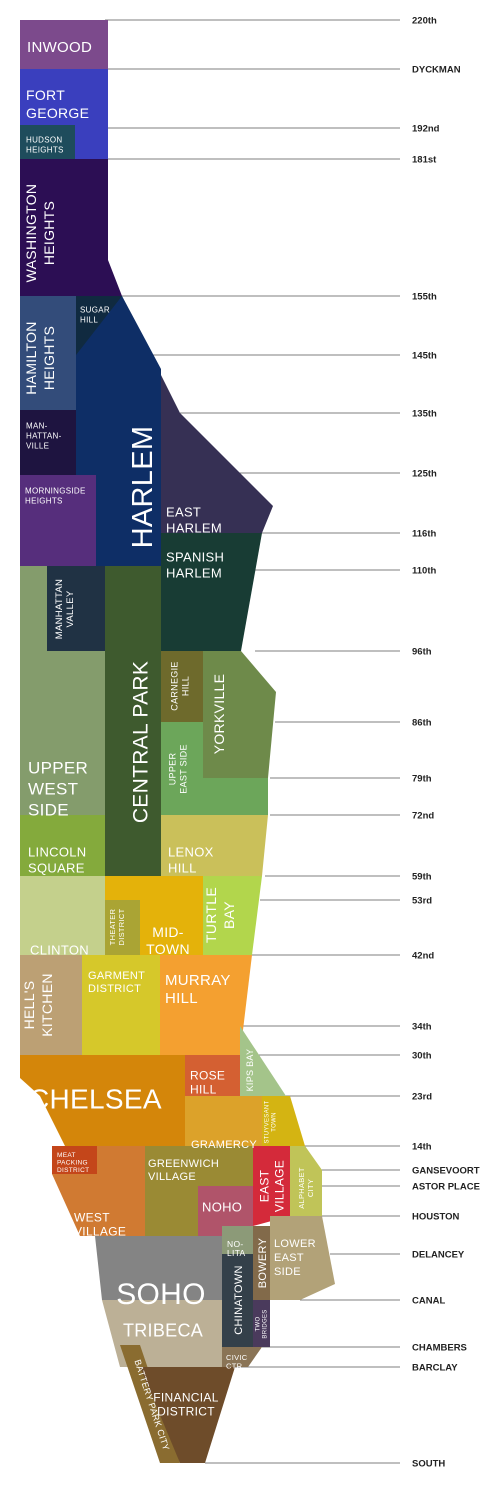 This screenshot has height=1500, width=500. Describe the element at coordinates (217, 454) in the screenshot. I see `area-east-harlem` at that location.